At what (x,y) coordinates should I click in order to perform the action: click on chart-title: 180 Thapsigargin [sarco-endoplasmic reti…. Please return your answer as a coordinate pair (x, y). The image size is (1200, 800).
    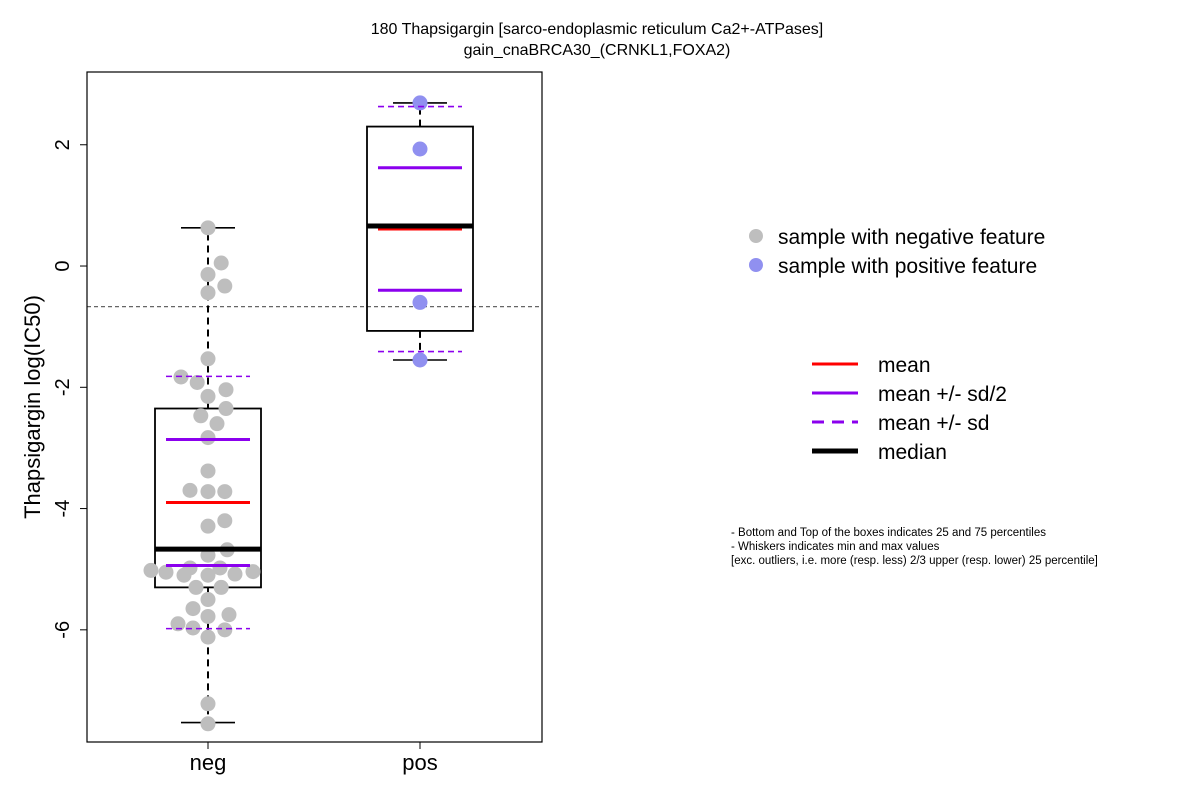
    Looking at the image, I should click on (597, 29).